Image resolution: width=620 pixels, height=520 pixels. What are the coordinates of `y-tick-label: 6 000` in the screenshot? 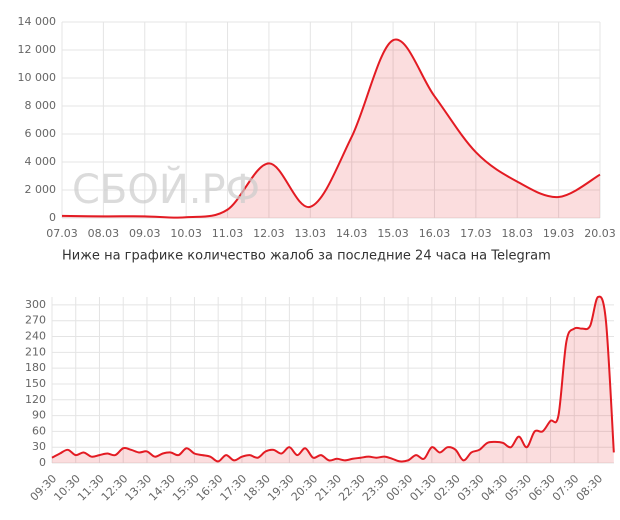 It's located at (41, 133).